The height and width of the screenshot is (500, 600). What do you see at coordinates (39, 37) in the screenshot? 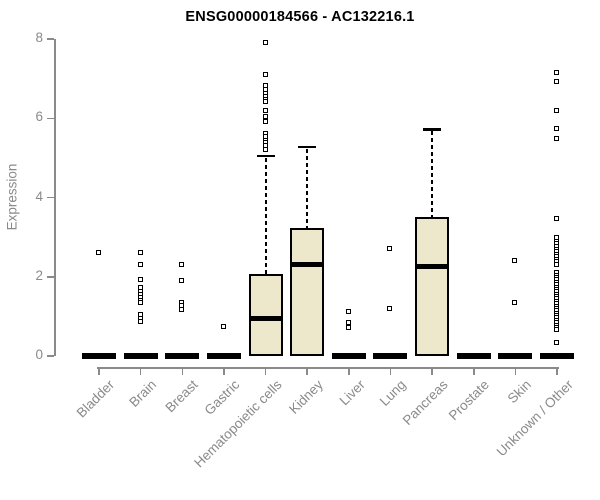
I see `y-tick-label: 8` at bounding box center [39, 37].